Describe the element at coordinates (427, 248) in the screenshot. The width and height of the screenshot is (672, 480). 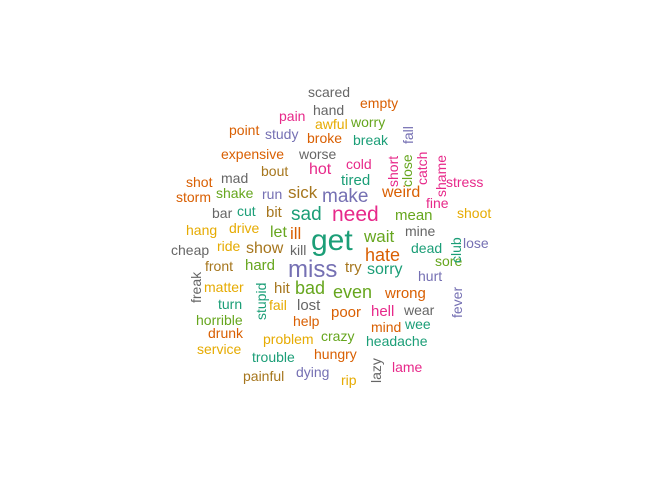
I see `word-dead: dead` at that location.